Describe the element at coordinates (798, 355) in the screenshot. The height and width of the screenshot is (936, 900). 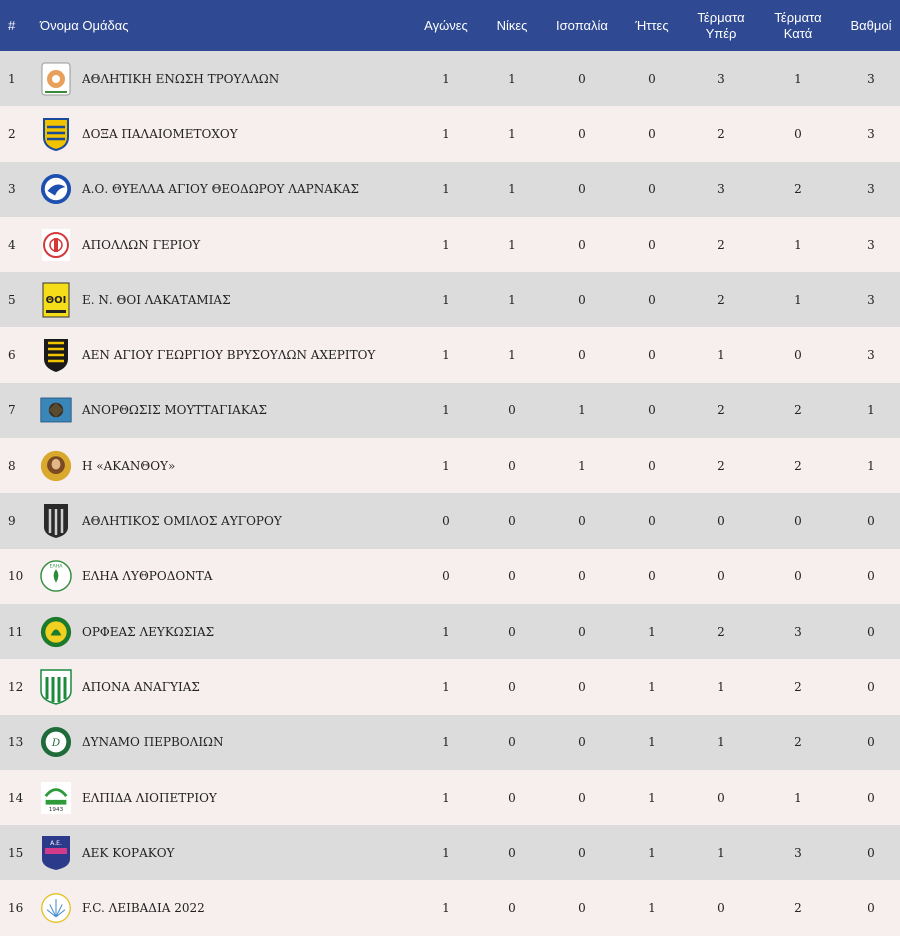
I see `goals-against-cell: 0` at that location.